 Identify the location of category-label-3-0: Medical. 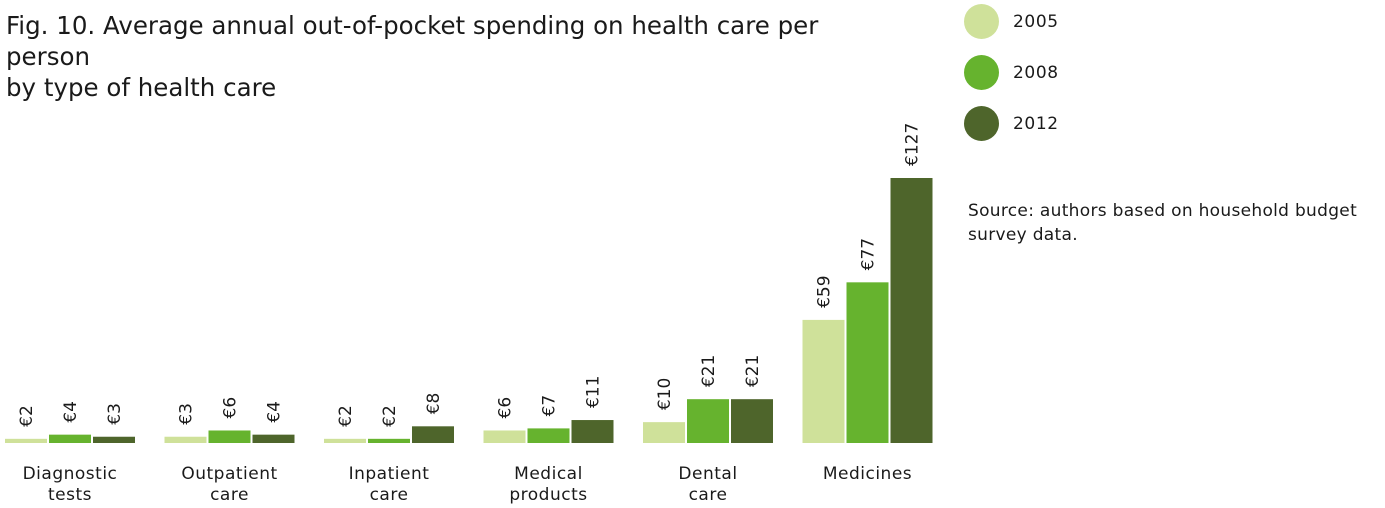
(548, 474).